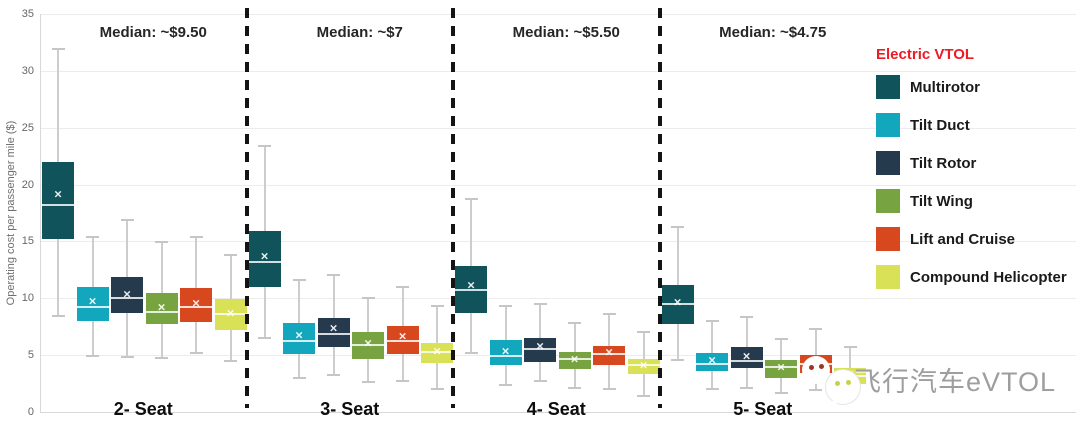 The image size is (1080, 428). Describe the element at coordinates (350, 409) in the screenshot. I see `group-label: 3- Seat` at that location.